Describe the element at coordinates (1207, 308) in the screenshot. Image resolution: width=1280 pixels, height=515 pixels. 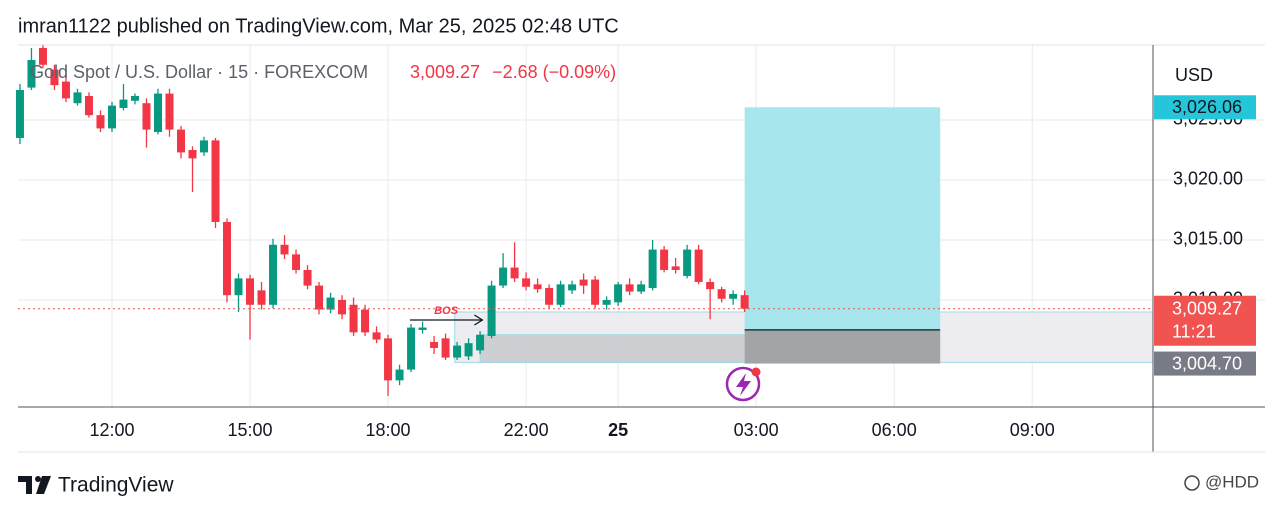
I see `last-price-label: 3,009.27` at that location.